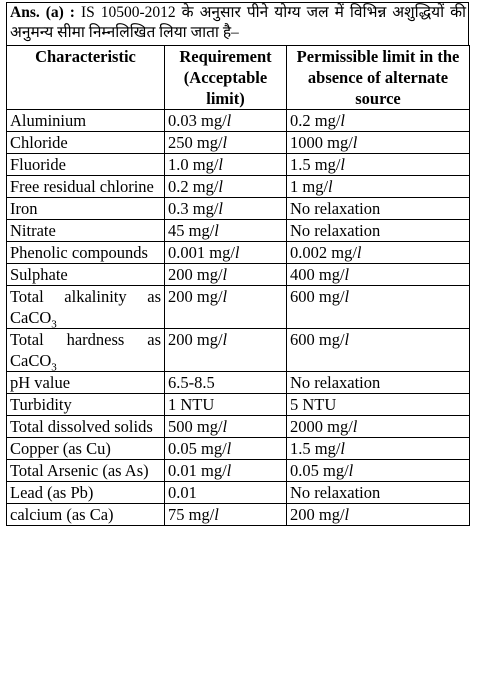 Image resolution: width=488 pixels, height=680 pixels. What do you see at coordinates (378, 448) in the screenshot?
I see `permissible-cell: 1.5 mg/l` at bounding box center [378, 448].